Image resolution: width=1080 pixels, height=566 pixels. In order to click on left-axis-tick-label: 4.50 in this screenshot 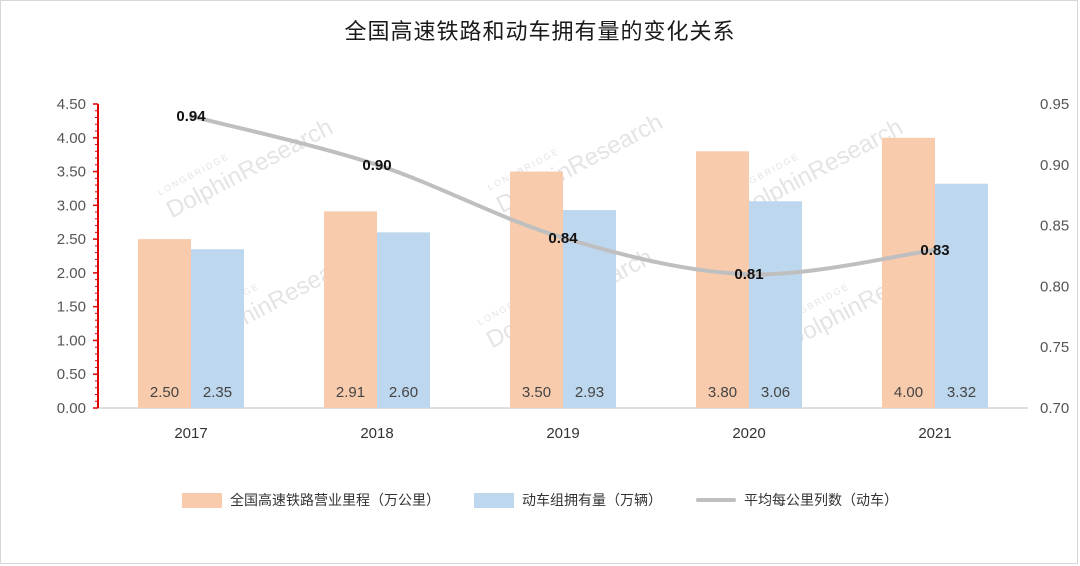, I will do `click(71, 104)`.